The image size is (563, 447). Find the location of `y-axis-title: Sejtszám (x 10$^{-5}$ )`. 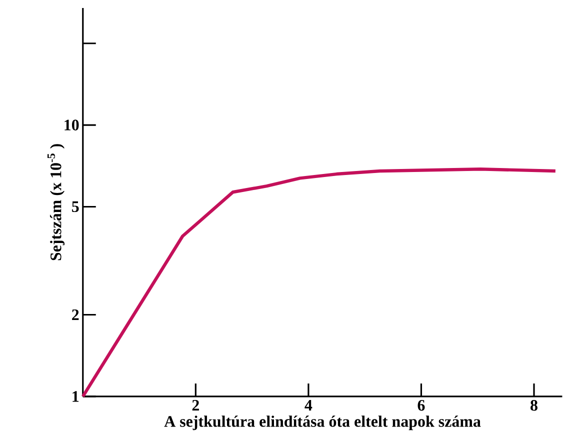

y-axis-title: Sejtszám (x 10$^{-5}$ ) is located at coordinates (56, 202).